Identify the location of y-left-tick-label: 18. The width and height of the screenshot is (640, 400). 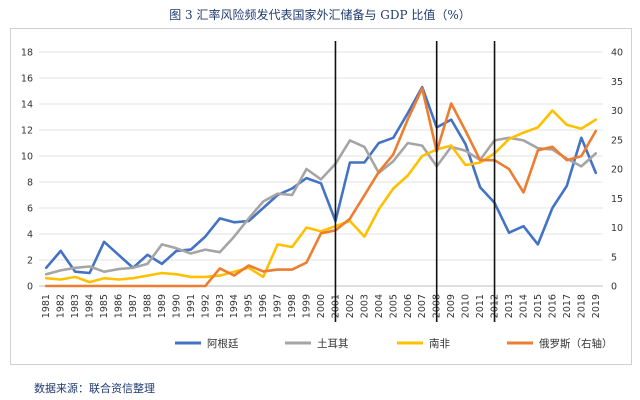
(27, 53).